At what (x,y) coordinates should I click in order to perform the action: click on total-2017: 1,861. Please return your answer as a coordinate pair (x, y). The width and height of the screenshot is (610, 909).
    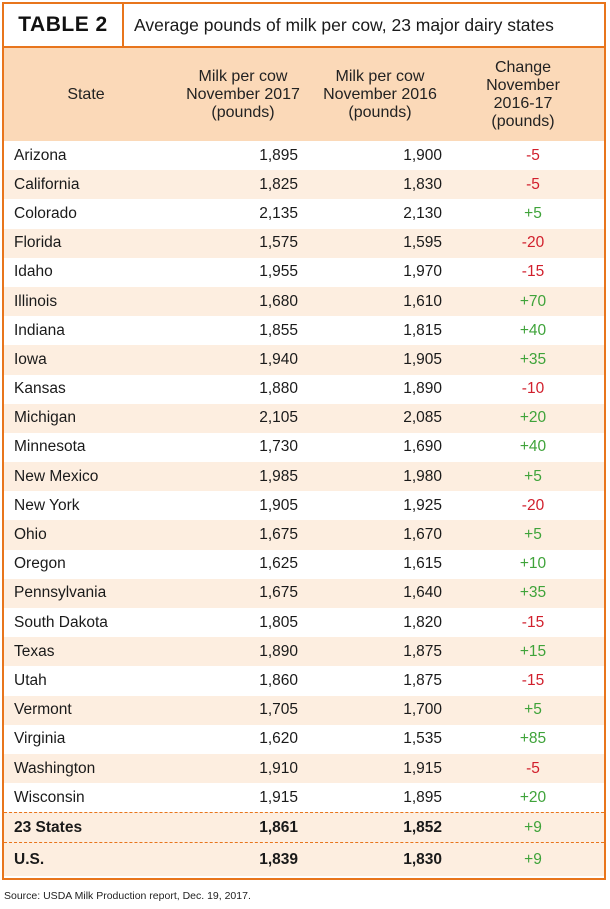
    Looking at the image, I should click on (278, 827).